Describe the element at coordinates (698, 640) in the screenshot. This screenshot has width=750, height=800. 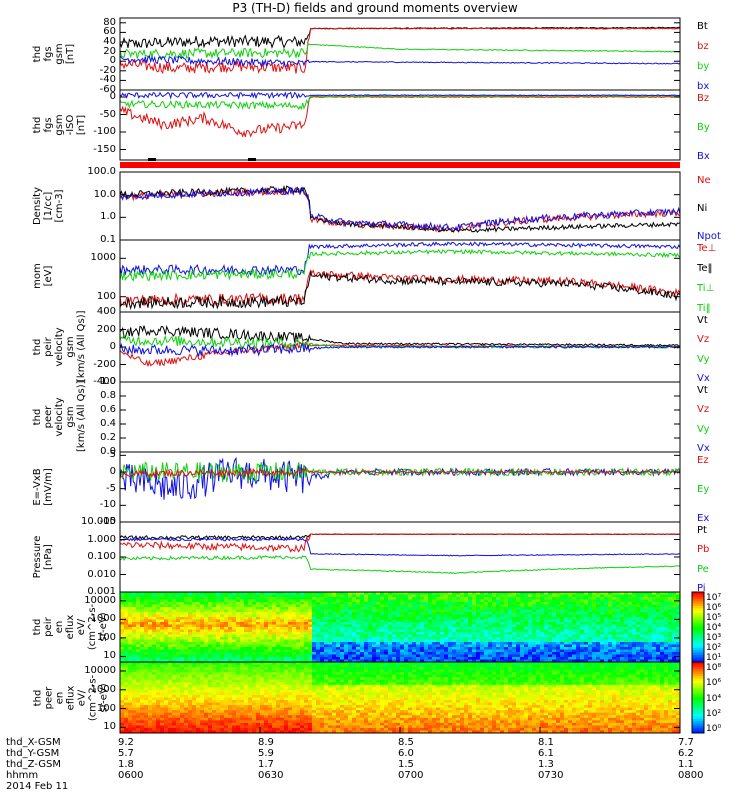
I see `colorbar-segment` at that location.